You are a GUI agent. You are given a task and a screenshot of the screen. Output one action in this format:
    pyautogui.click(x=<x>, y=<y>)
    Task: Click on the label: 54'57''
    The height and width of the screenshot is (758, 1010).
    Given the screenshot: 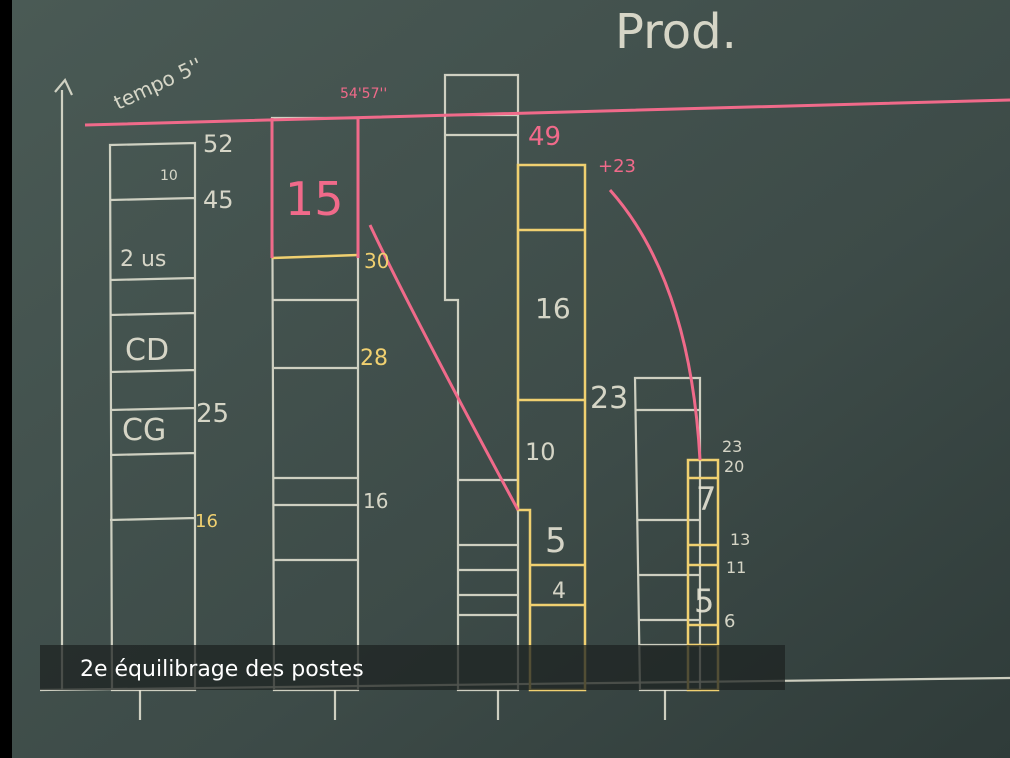 What is the action you would take?
    pyautogui.click(x=363, y=94)
    